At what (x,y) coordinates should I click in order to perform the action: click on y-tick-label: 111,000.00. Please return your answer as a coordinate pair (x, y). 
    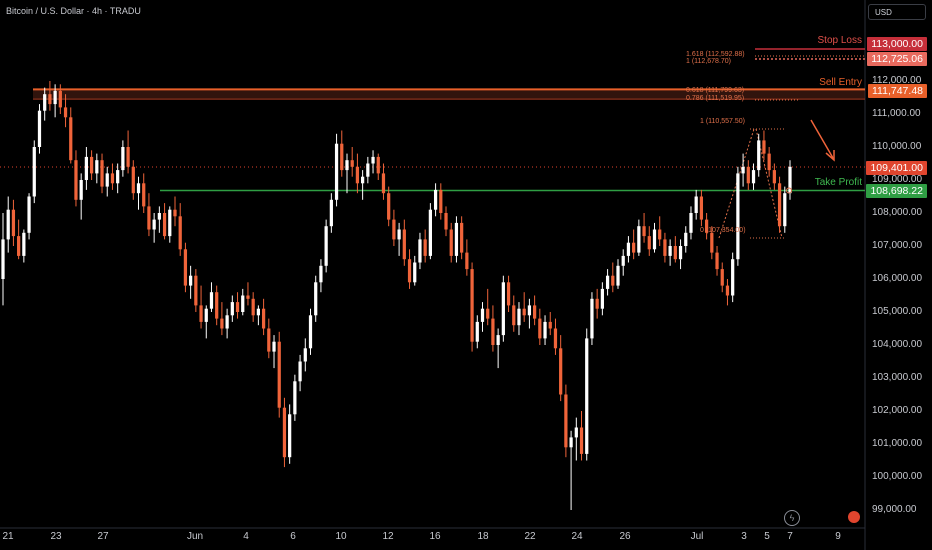
    Looking at the image, I should click on (896, 113).